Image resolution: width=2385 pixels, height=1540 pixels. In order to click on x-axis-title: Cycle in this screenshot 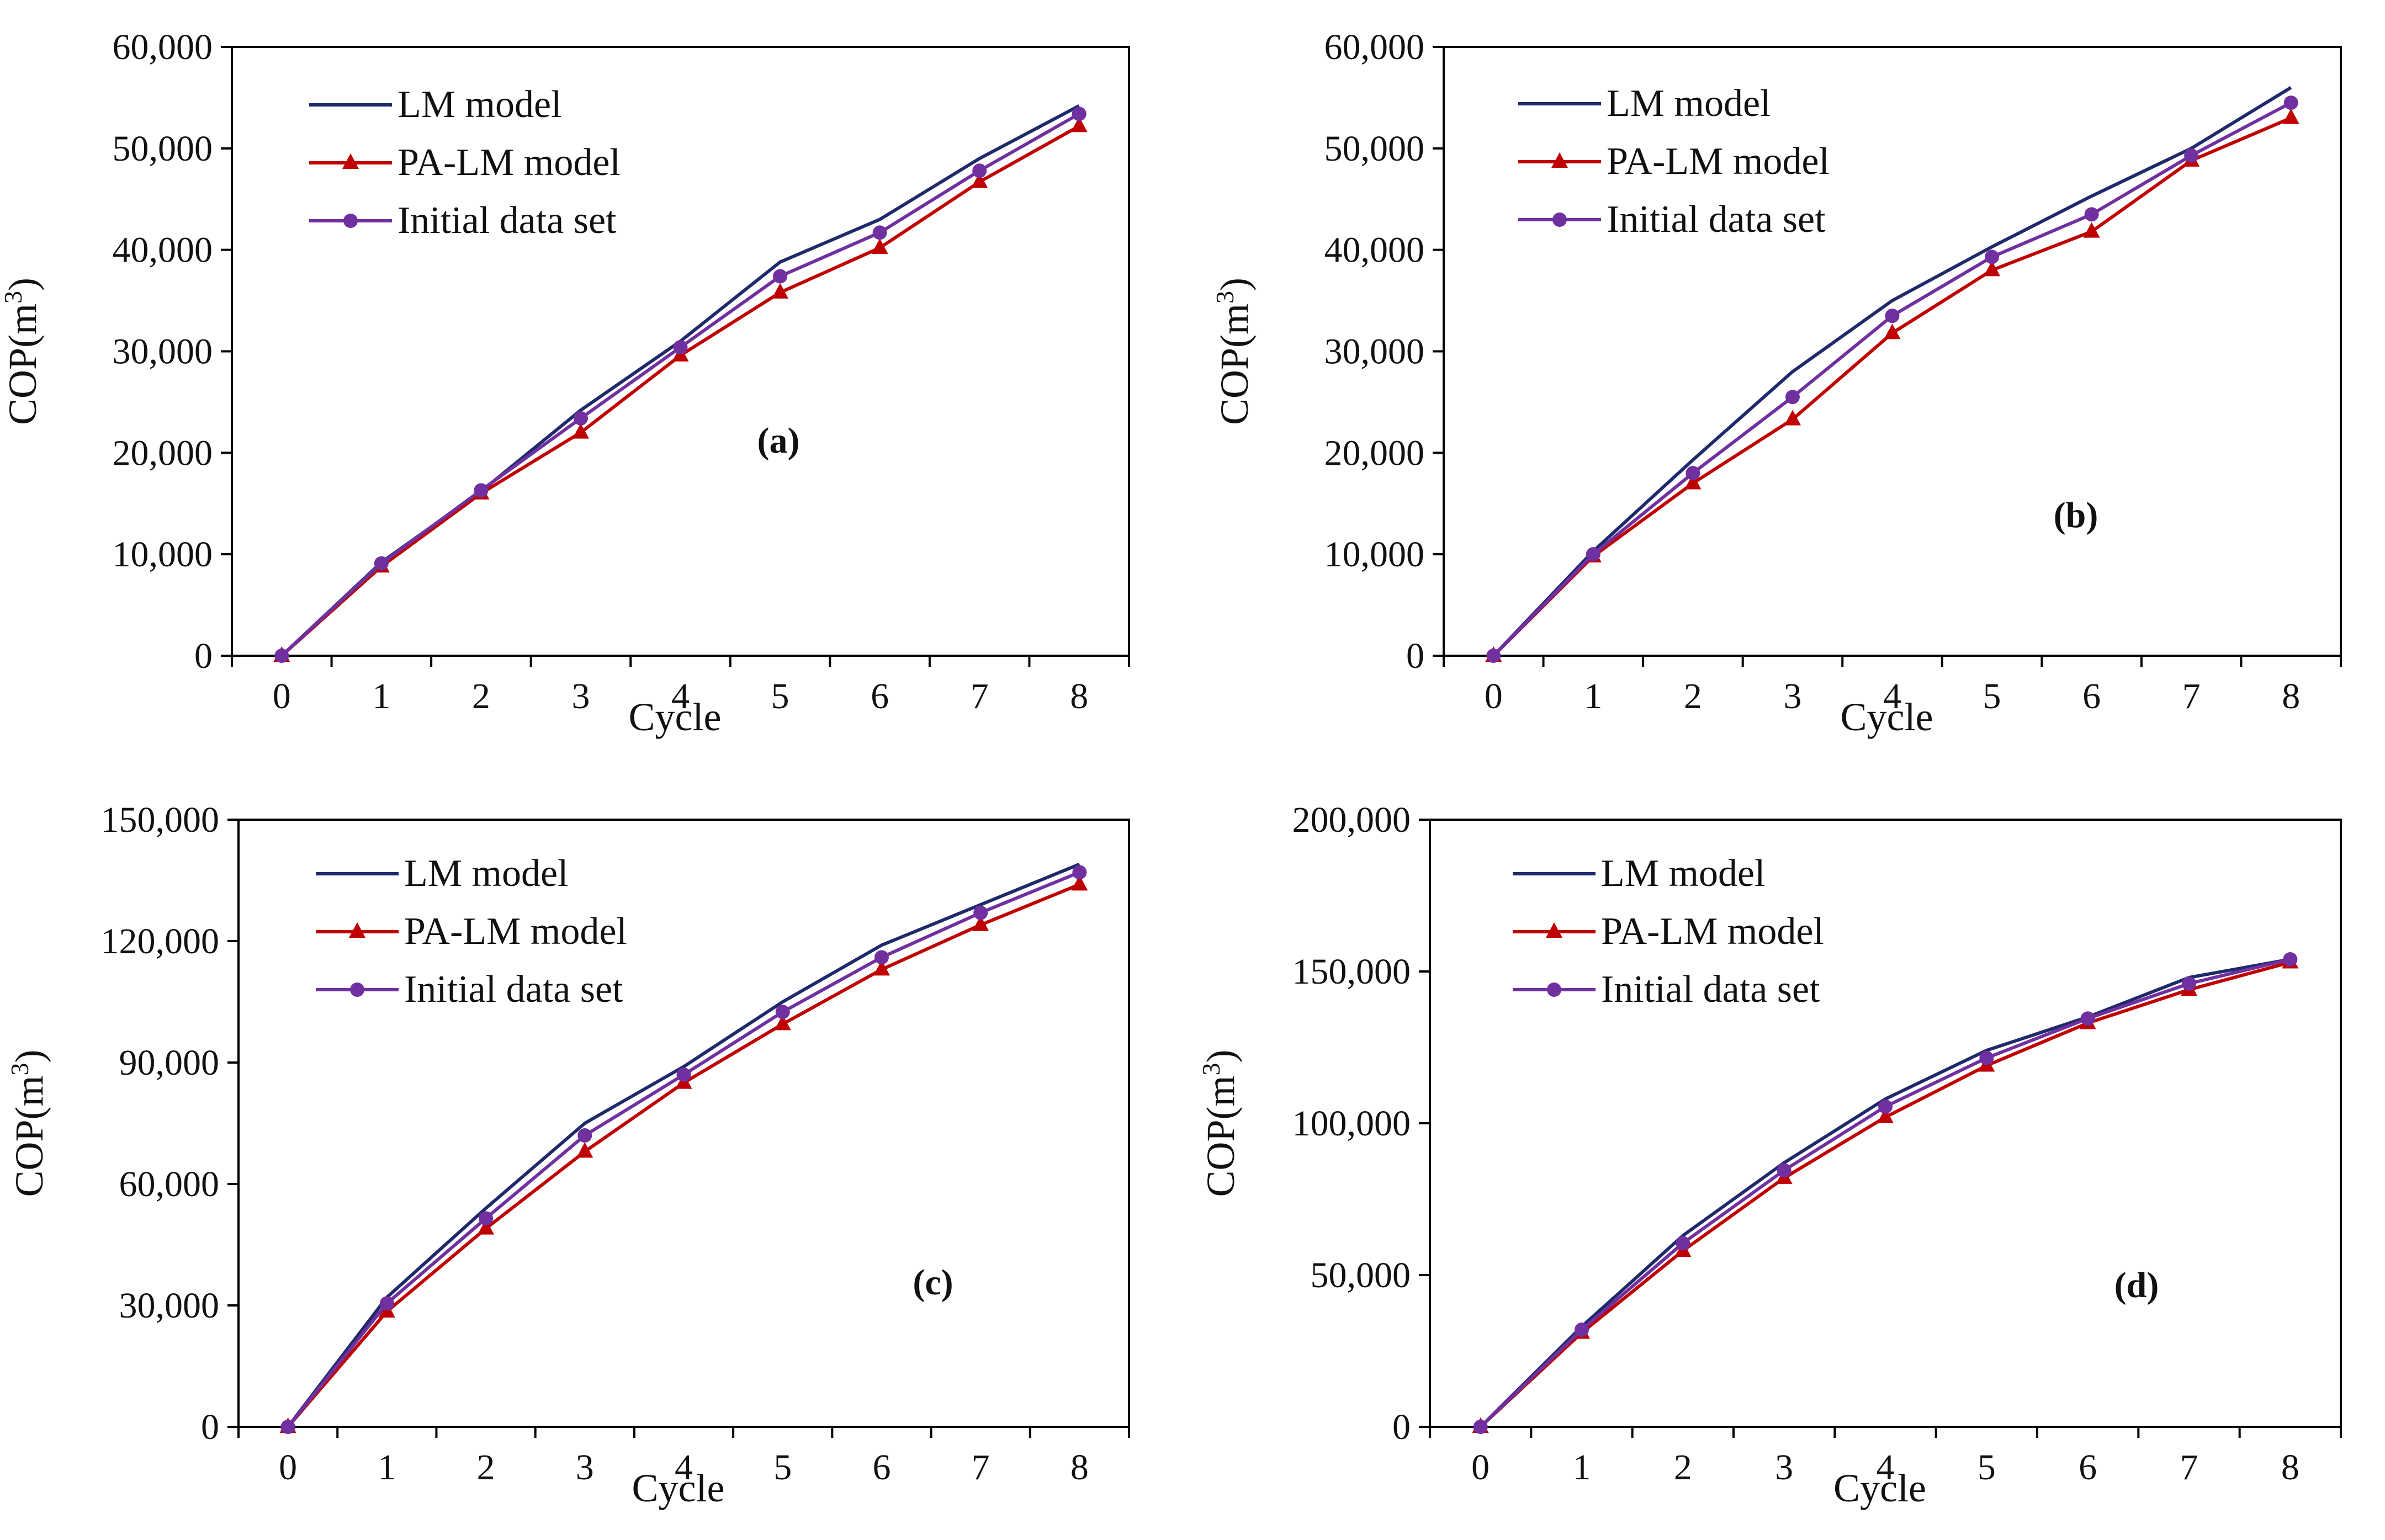, I will do `click(1880, 1488)`.